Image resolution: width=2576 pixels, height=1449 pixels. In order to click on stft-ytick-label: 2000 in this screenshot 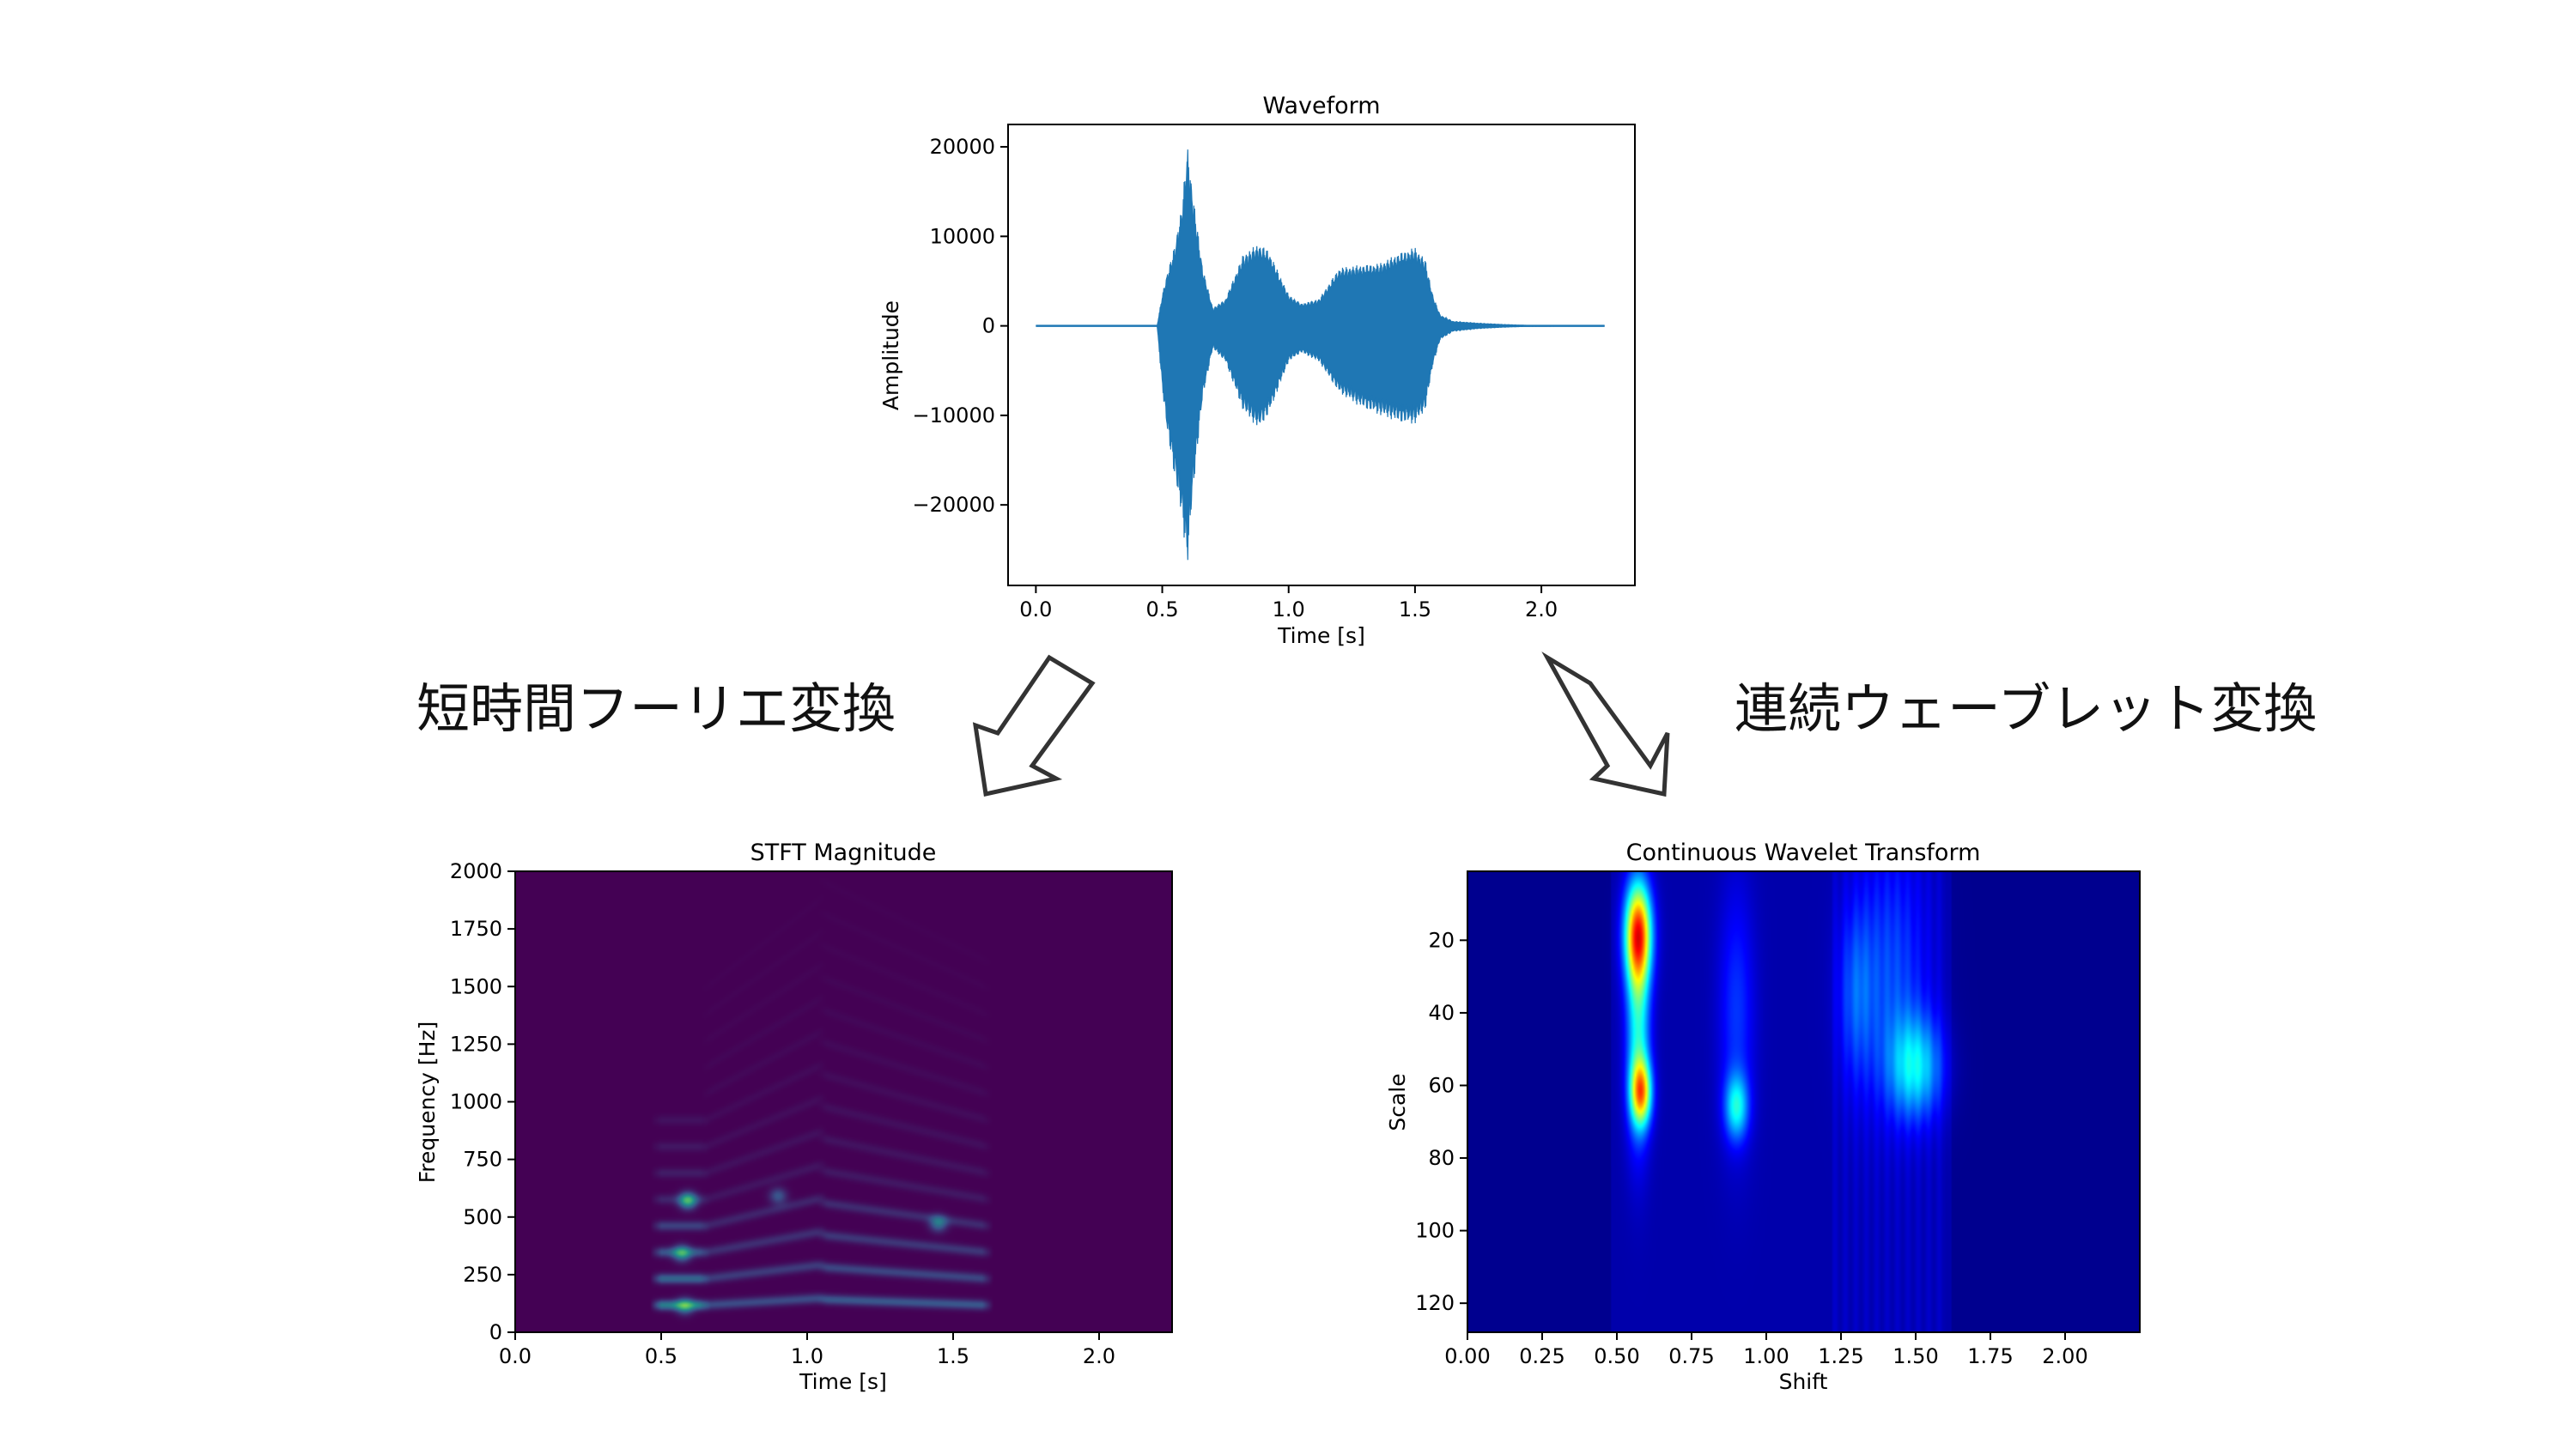, I will do `click(476, 871)`.